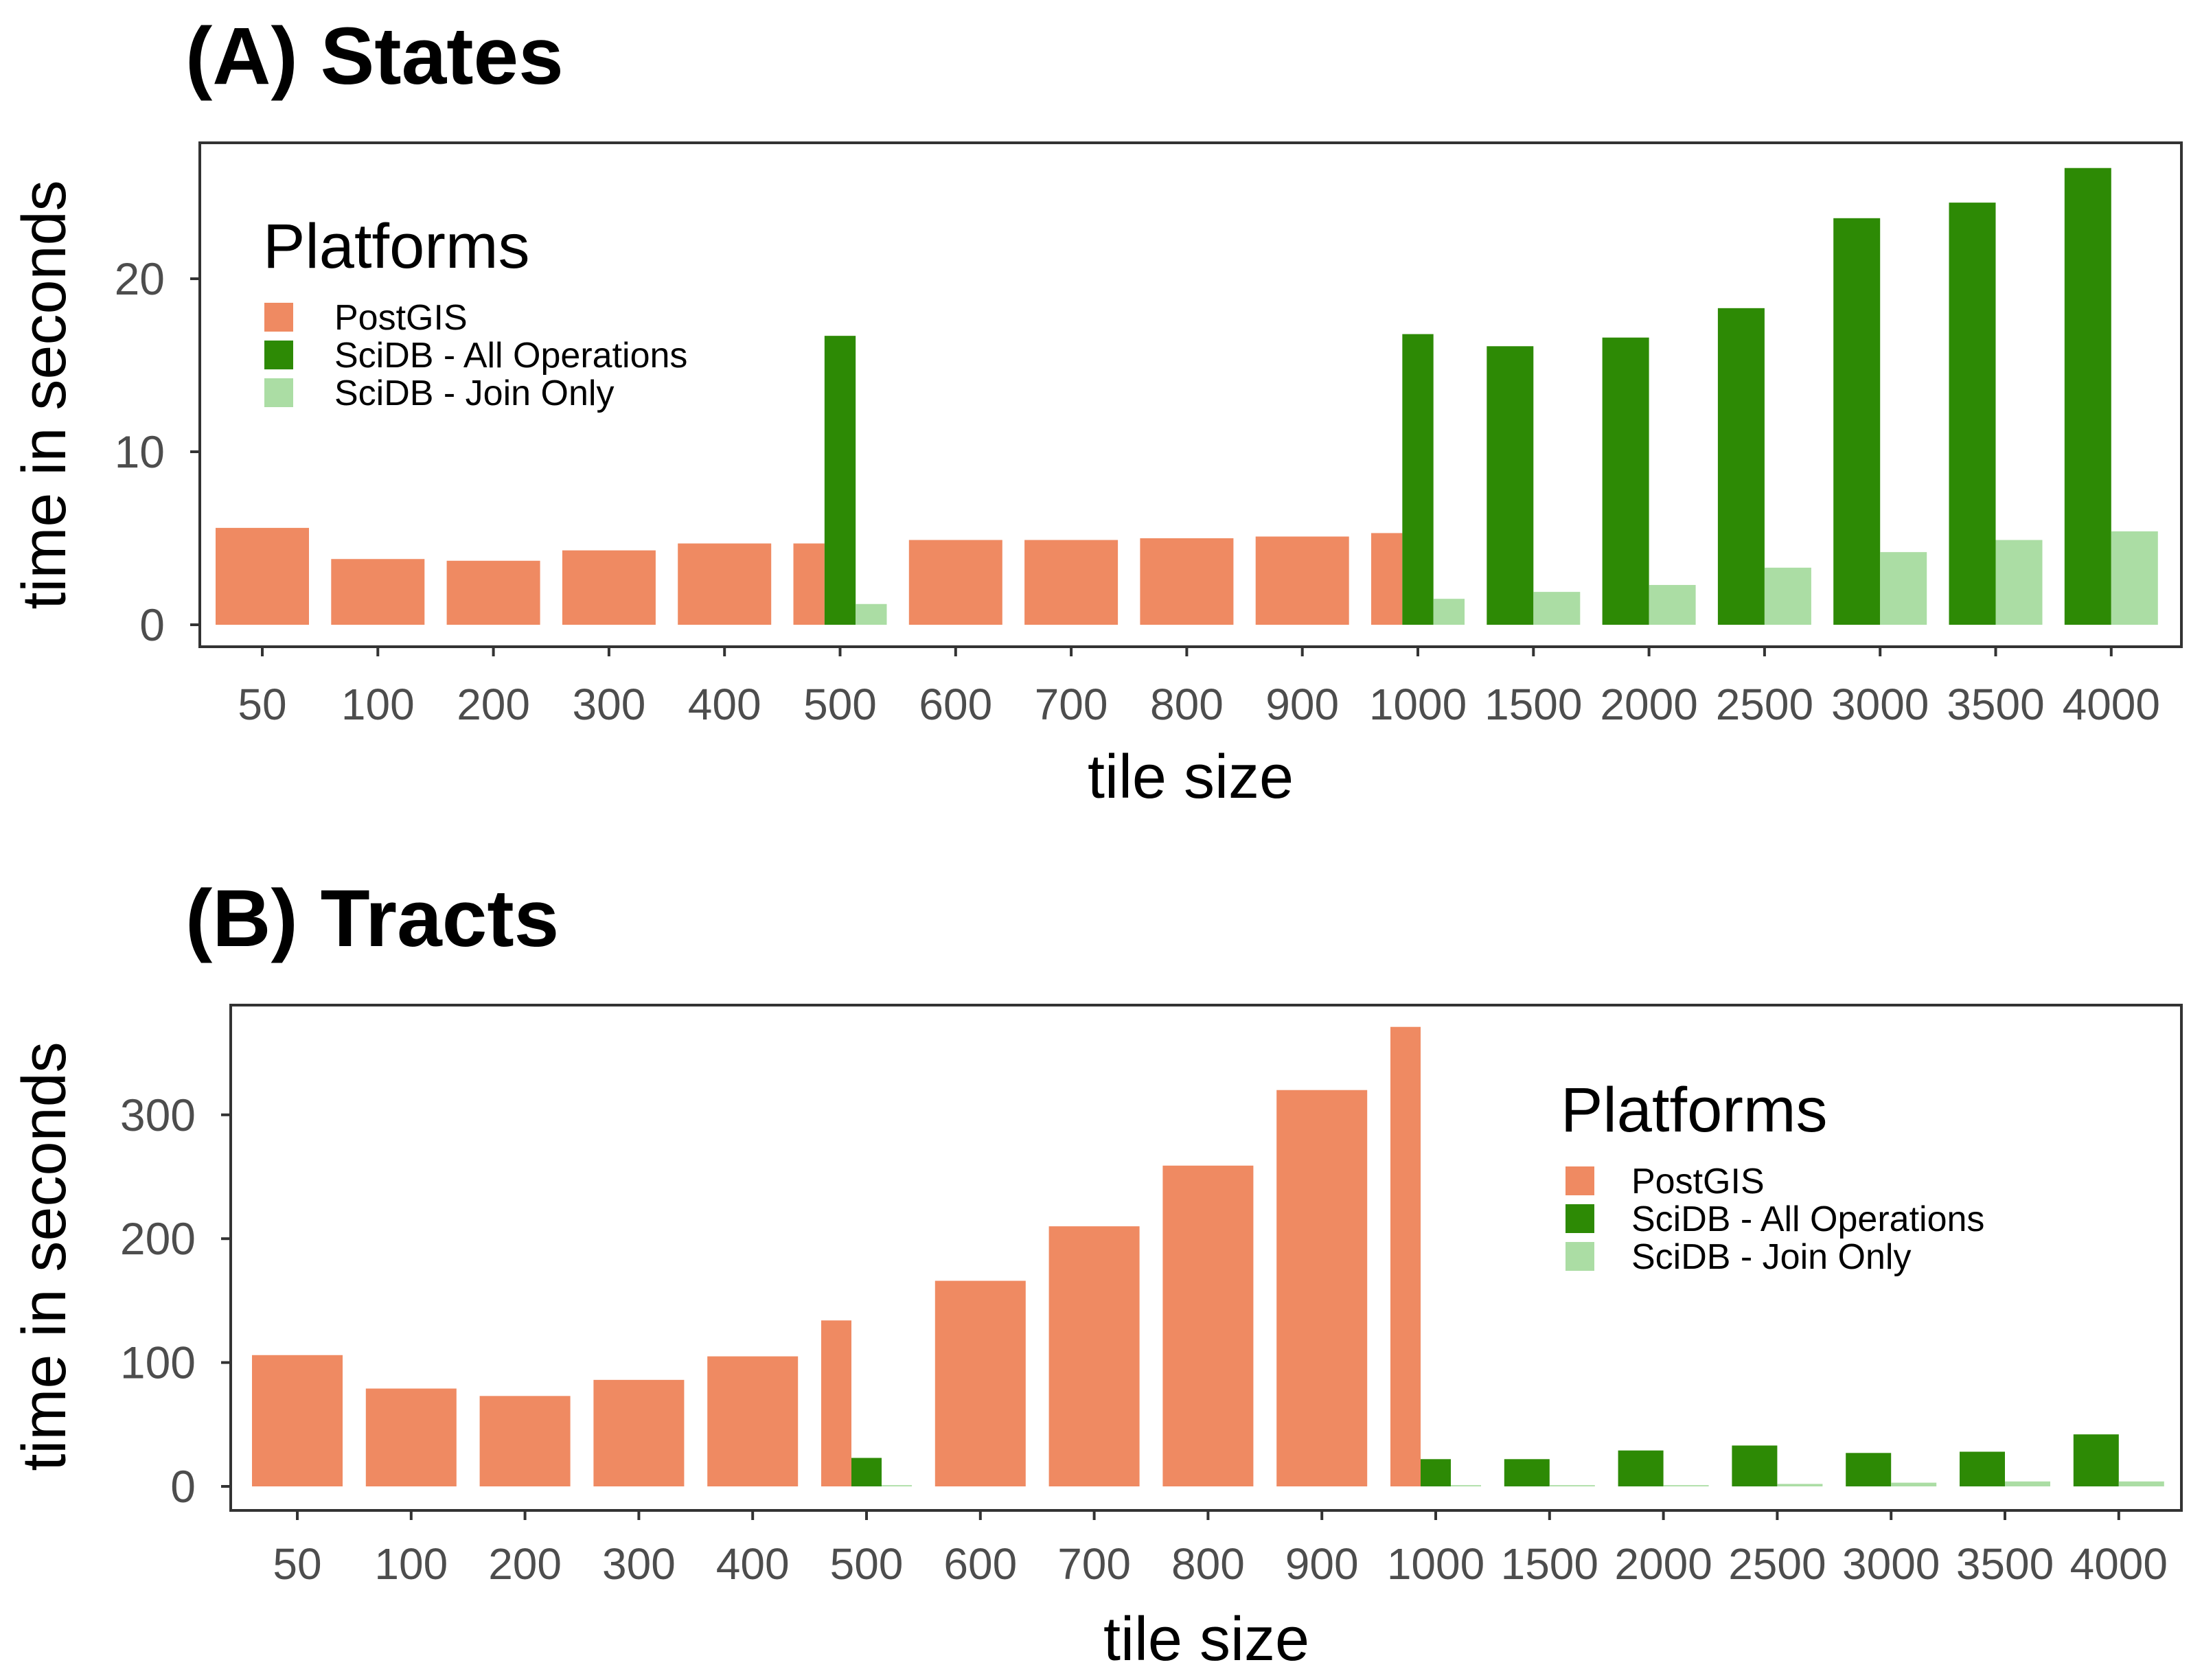 The image size is (2202, 1680). Describe the element at coordinates (1533, 704) in the screenshot. I see `x-tick-label: 1500` at that location.